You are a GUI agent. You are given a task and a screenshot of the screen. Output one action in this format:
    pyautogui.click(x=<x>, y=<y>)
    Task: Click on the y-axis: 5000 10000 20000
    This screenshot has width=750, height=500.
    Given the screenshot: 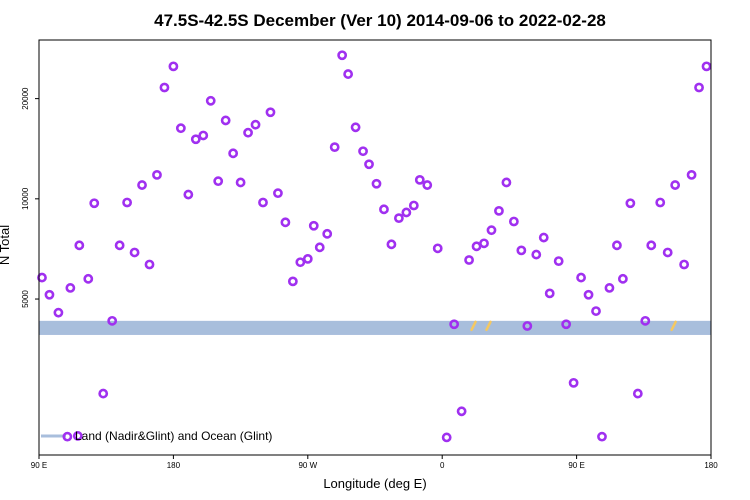 What is the action you would take?
    pyautogui.click(x=30, y=197)
    